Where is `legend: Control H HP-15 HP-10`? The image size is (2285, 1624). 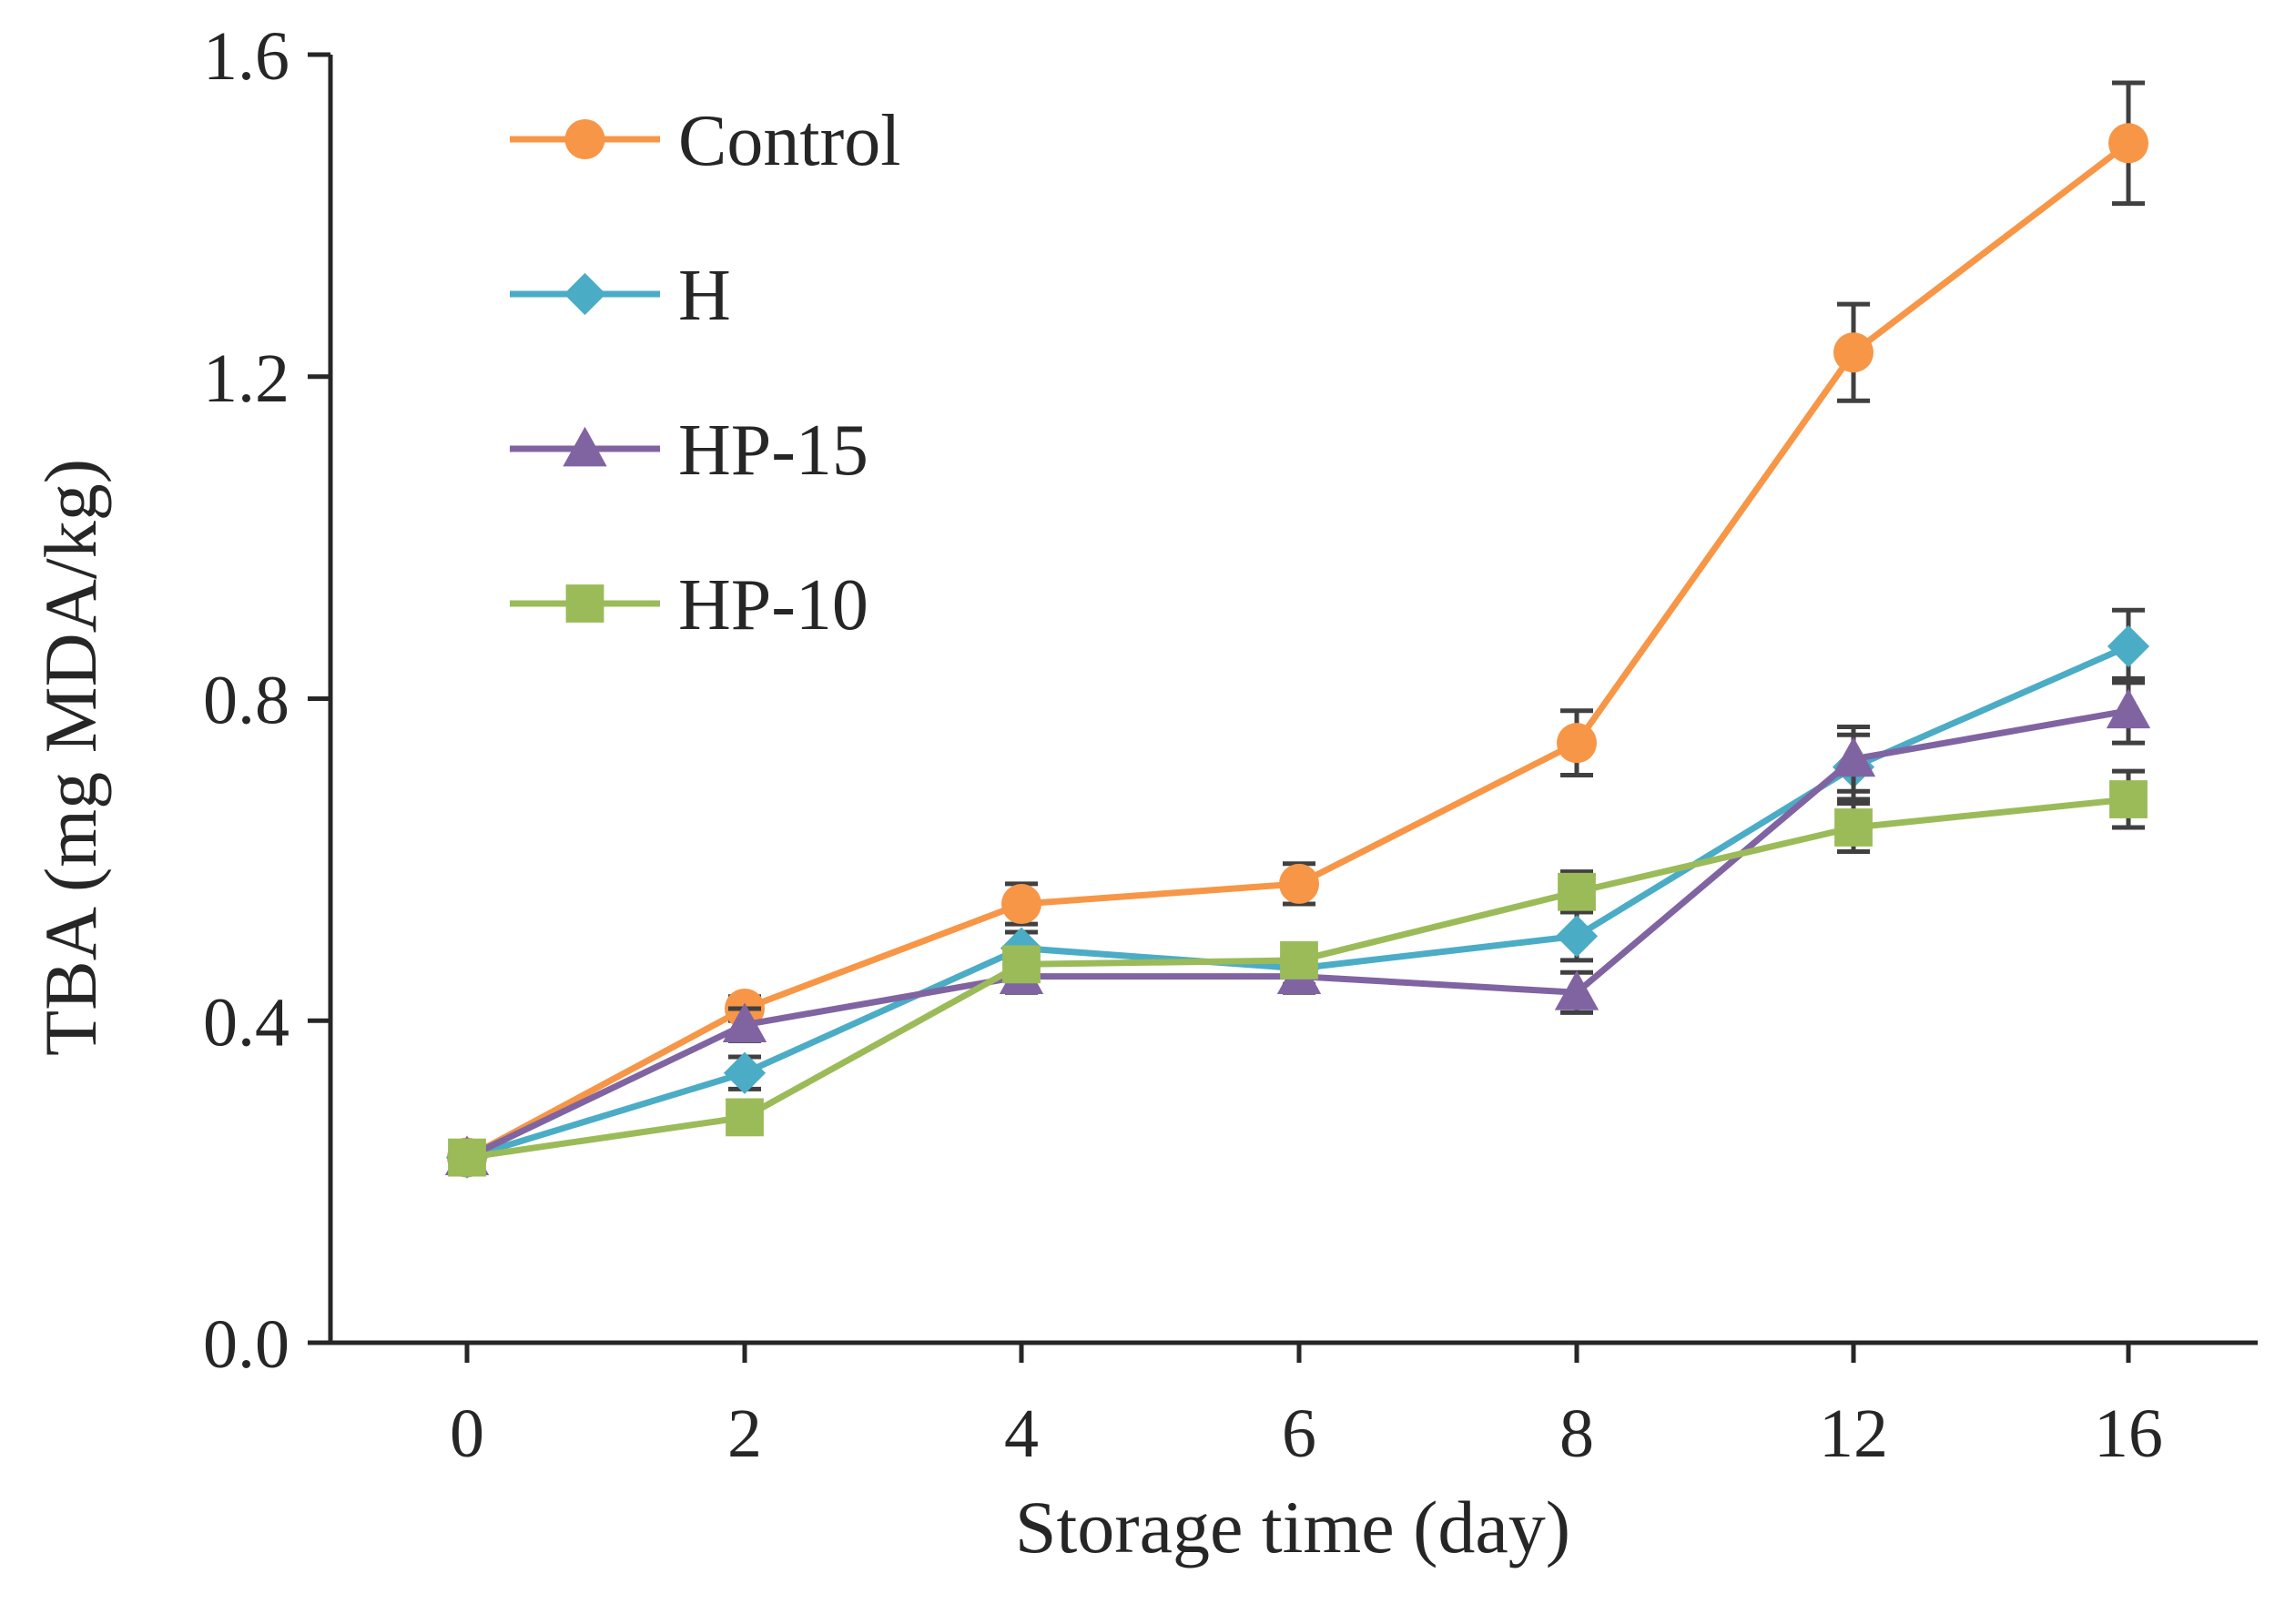
legend: Control H HP-15 HP-10 is located at coordinates (705, 373).